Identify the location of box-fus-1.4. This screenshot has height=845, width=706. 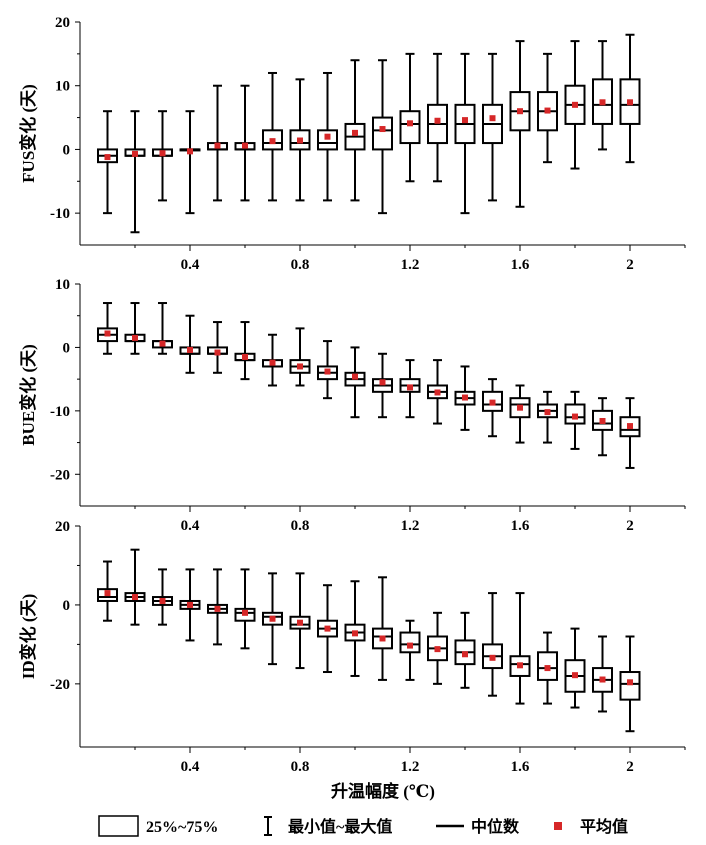
(465, 133).